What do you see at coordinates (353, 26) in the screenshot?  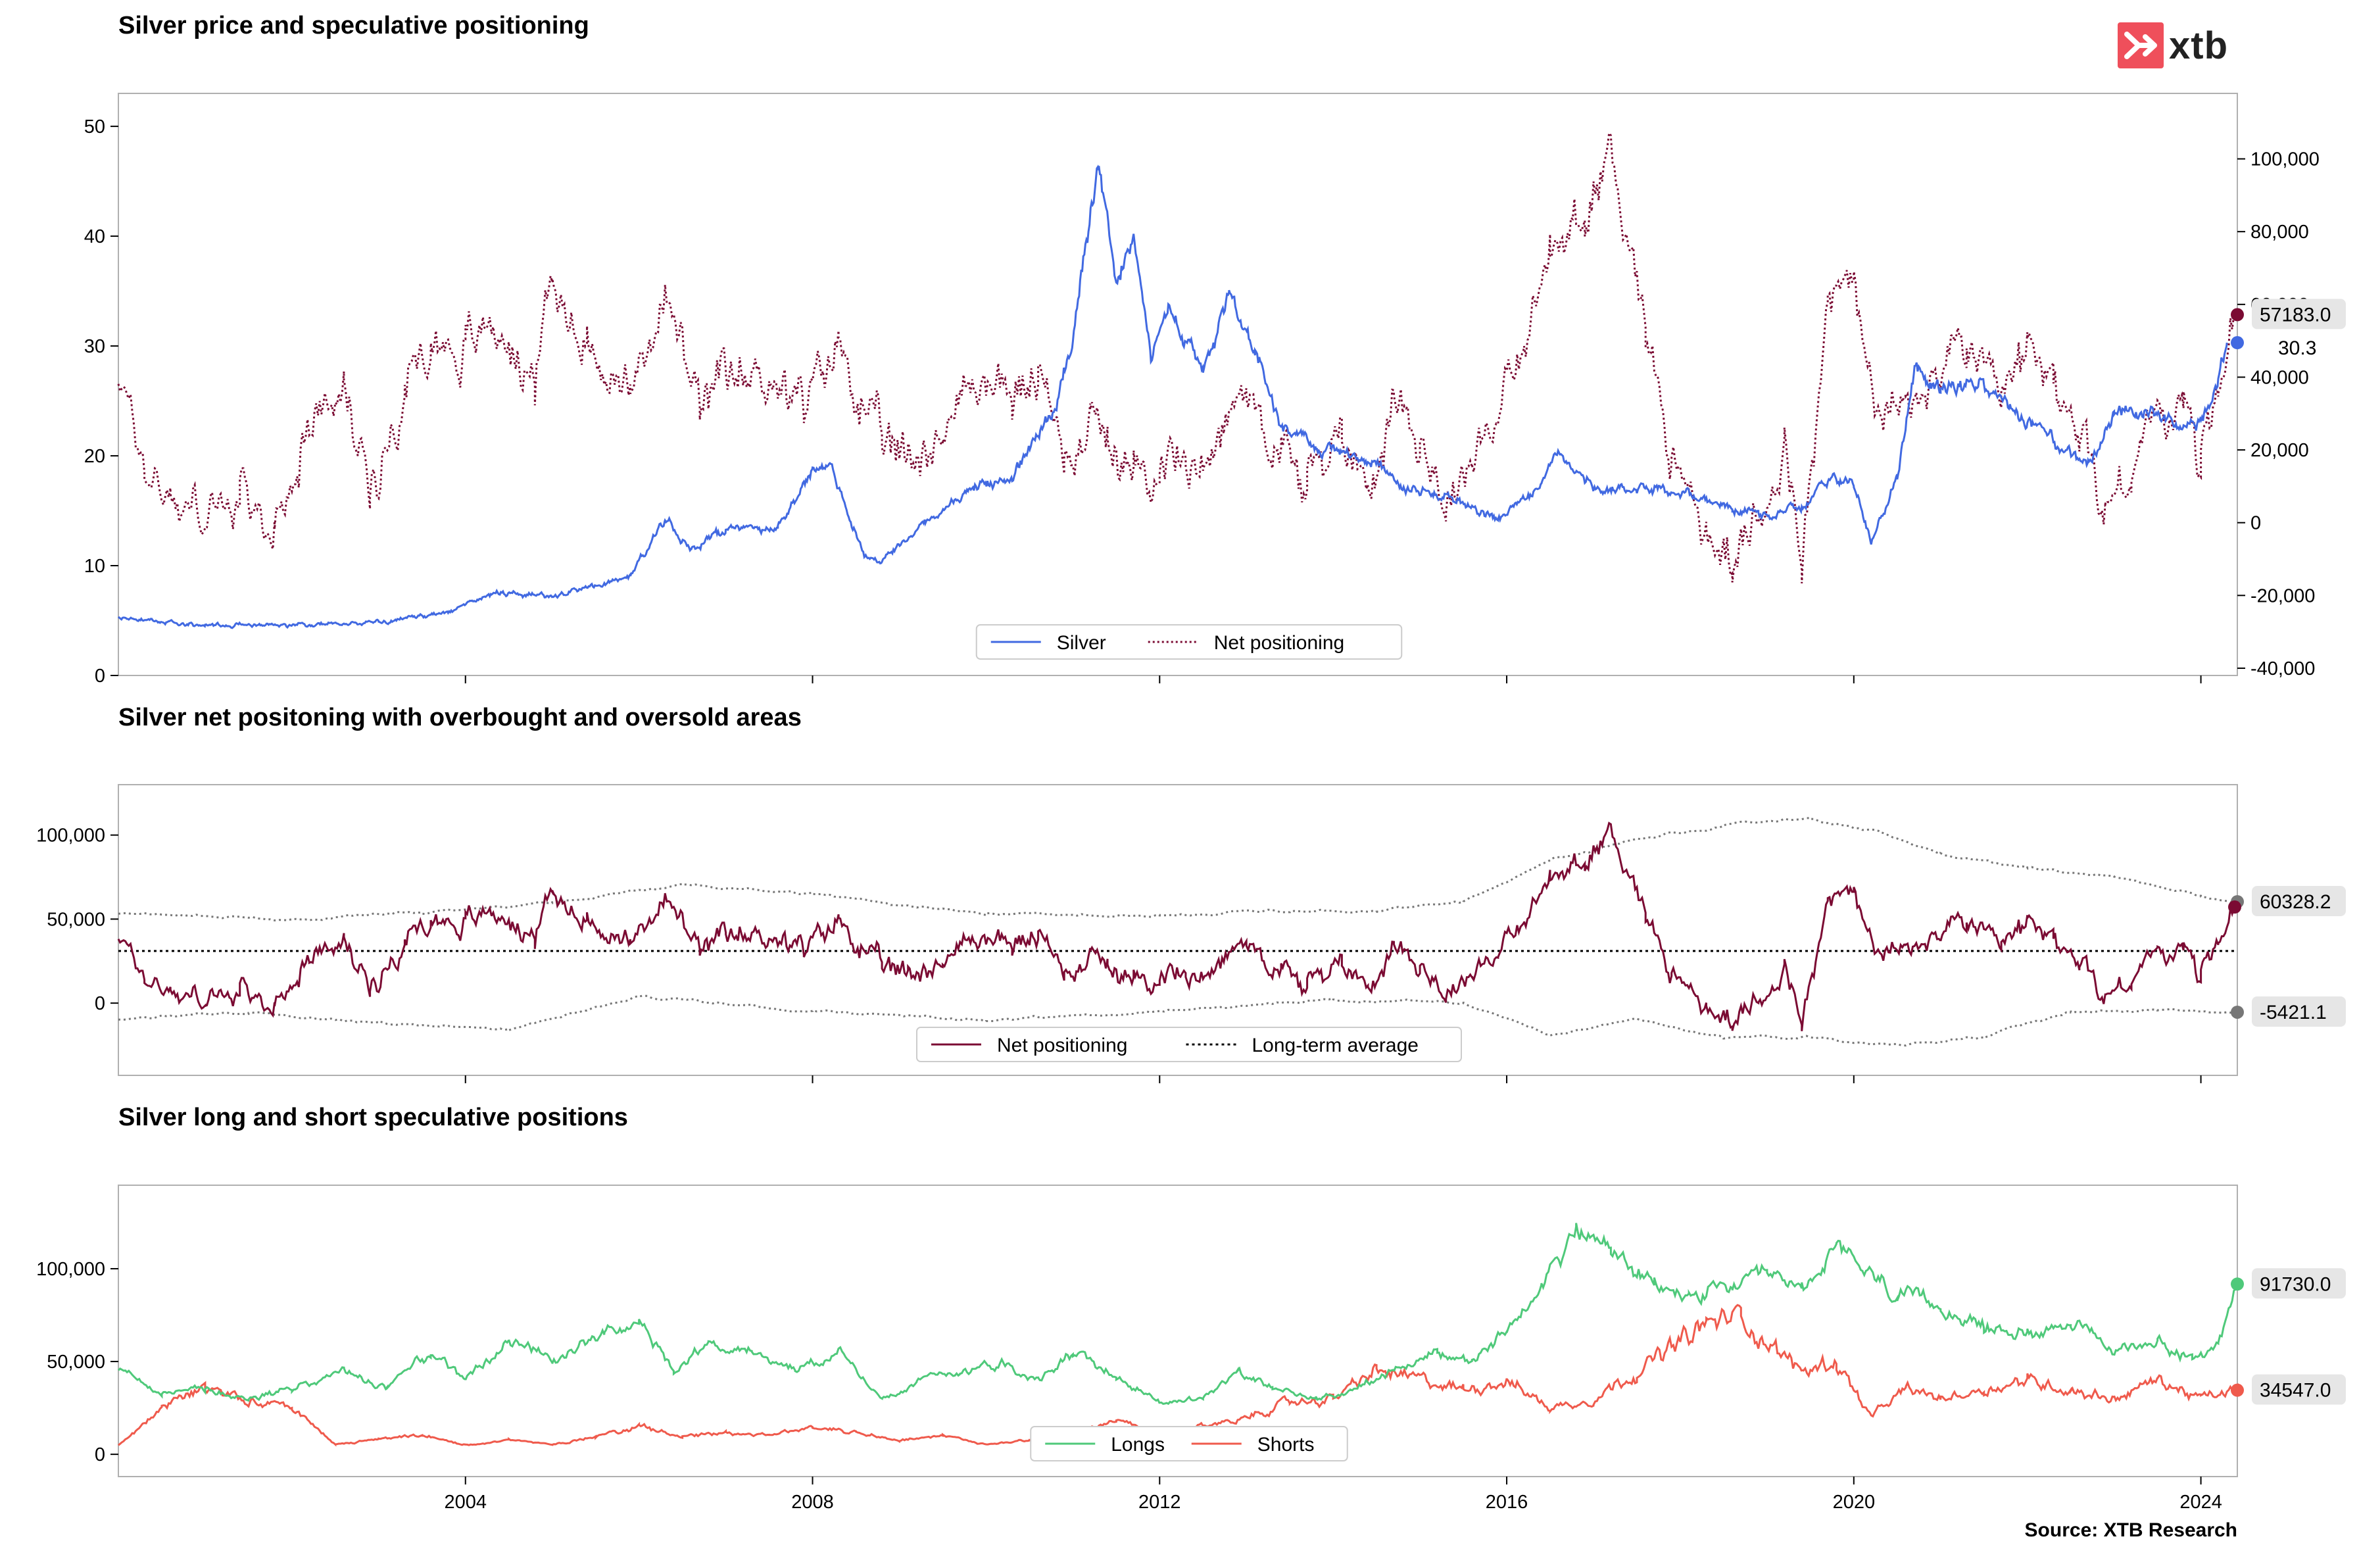 I see `chart1-title: Silver price and speculative positioning` at bounding box center [353, 26].